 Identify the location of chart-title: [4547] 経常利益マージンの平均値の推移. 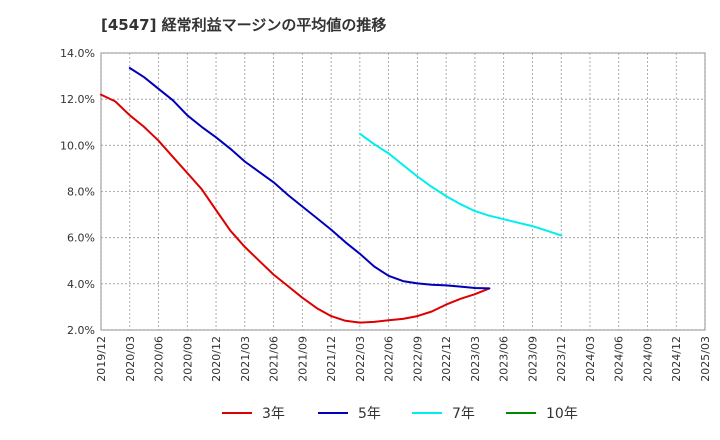
(244, 25).